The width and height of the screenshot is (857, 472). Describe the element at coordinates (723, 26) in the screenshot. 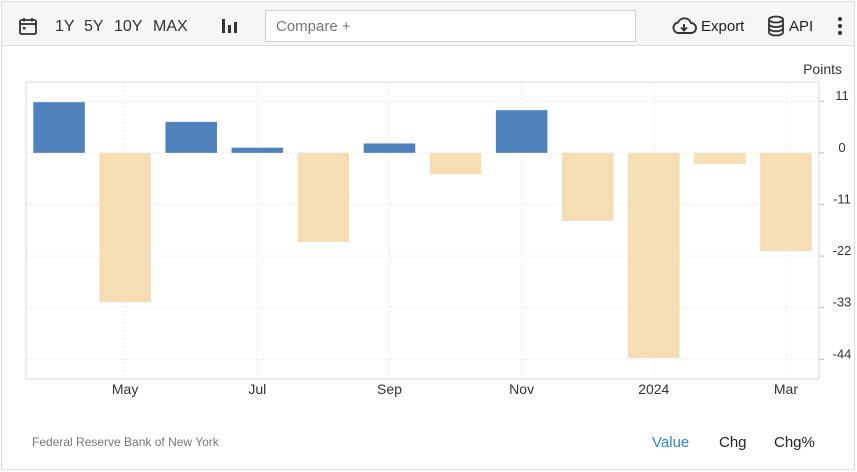

I see `export-button: Export` at that location.